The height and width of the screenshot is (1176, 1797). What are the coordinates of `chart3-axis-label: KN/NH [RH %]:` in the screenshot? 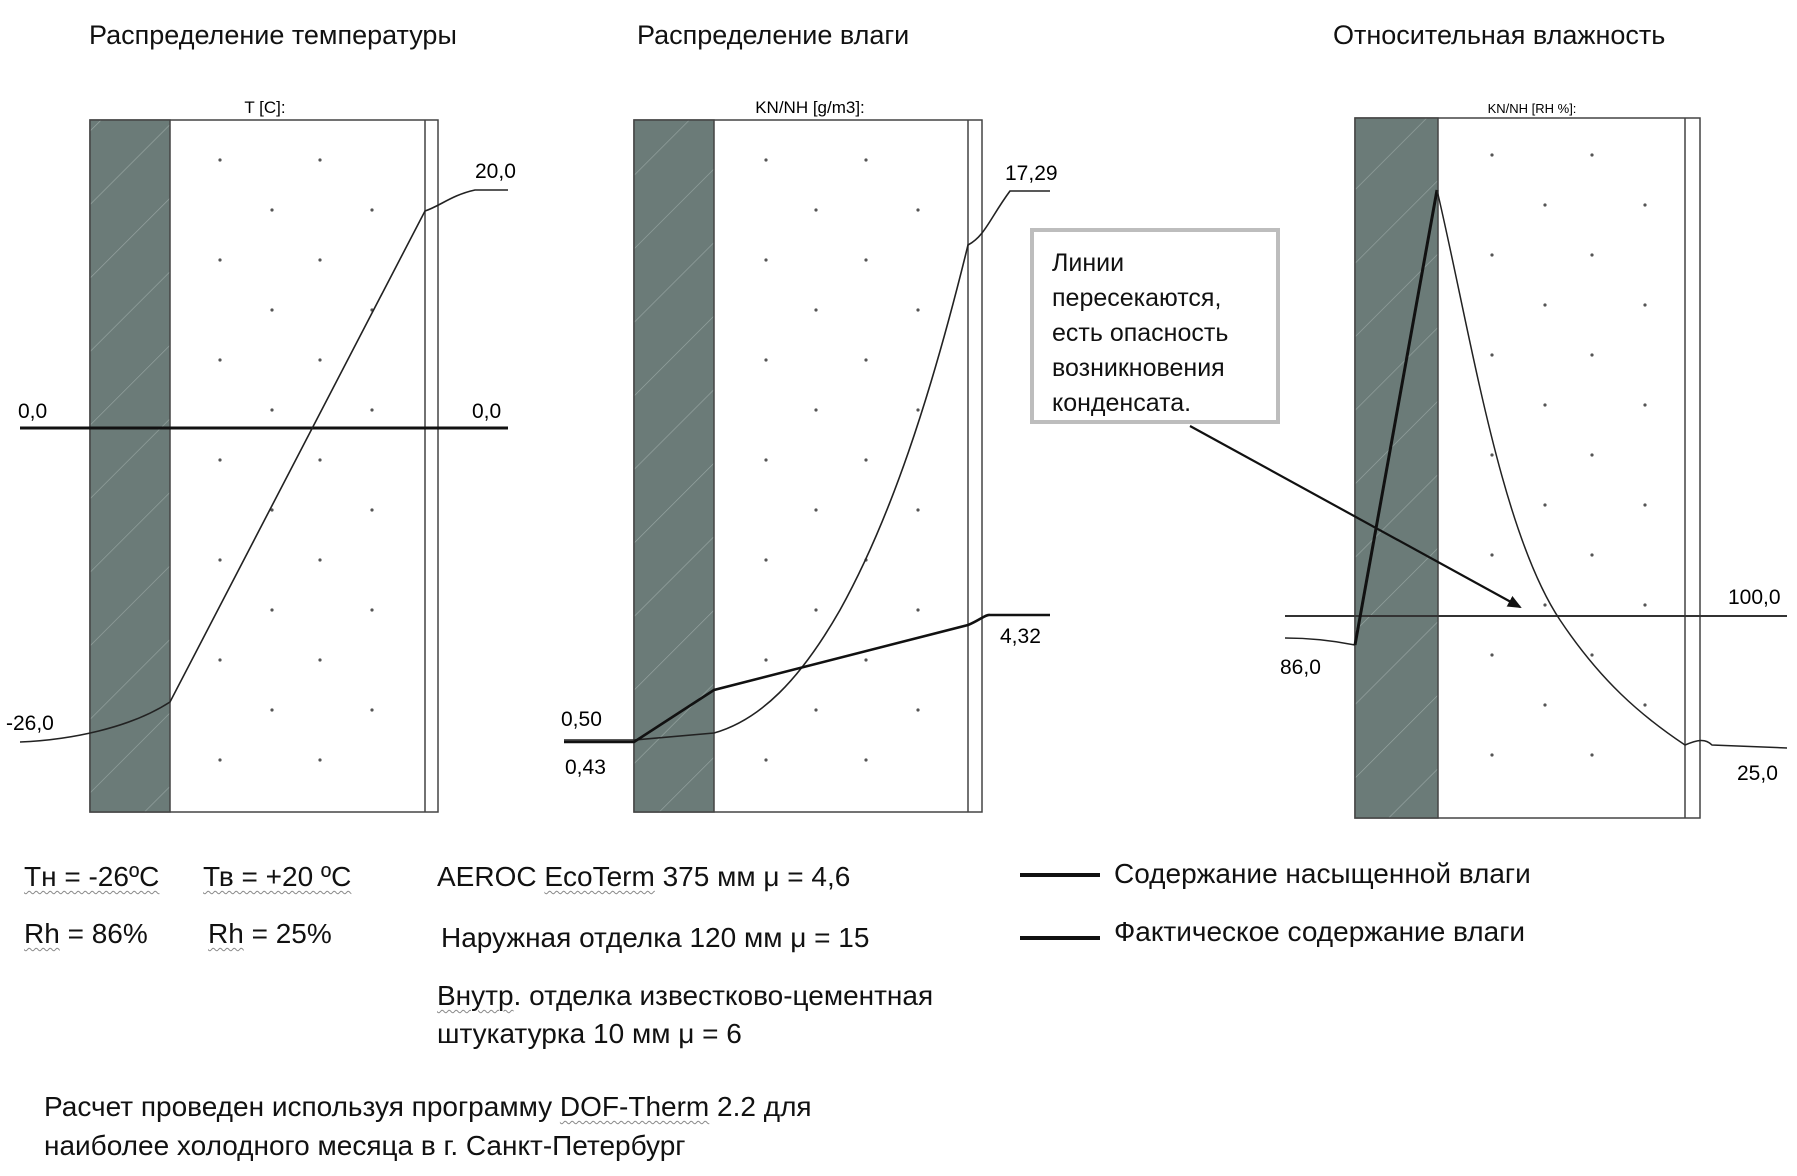 It's located at (1532, 108).